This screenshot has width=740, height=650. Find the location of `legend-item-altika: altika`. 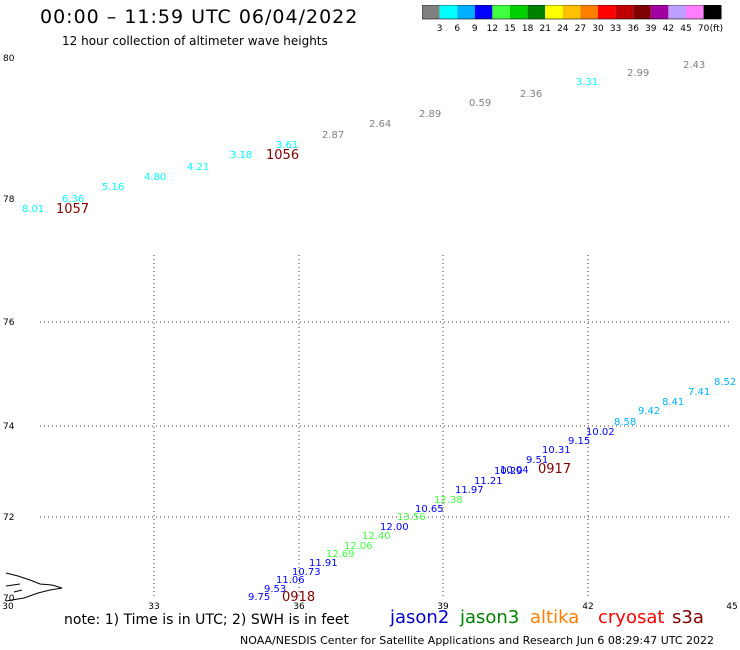

legend-item-altika: altika is located at coordinates (555, 617).